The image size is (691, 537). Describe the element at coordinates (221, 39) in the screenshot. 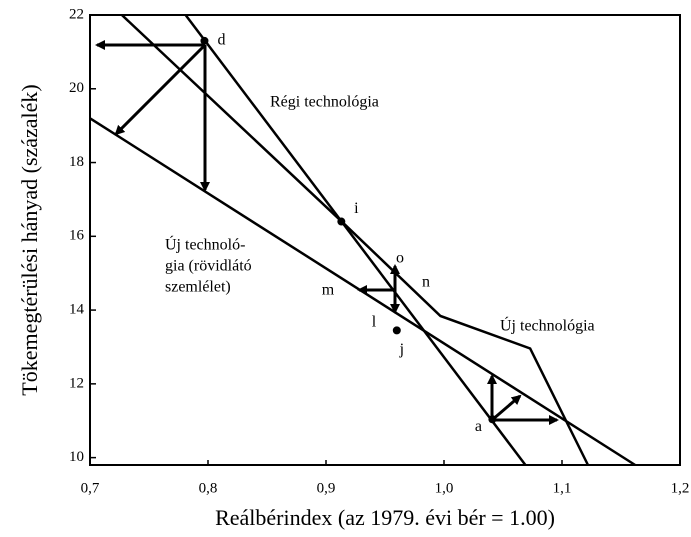

I see `point-label: d` at that location.